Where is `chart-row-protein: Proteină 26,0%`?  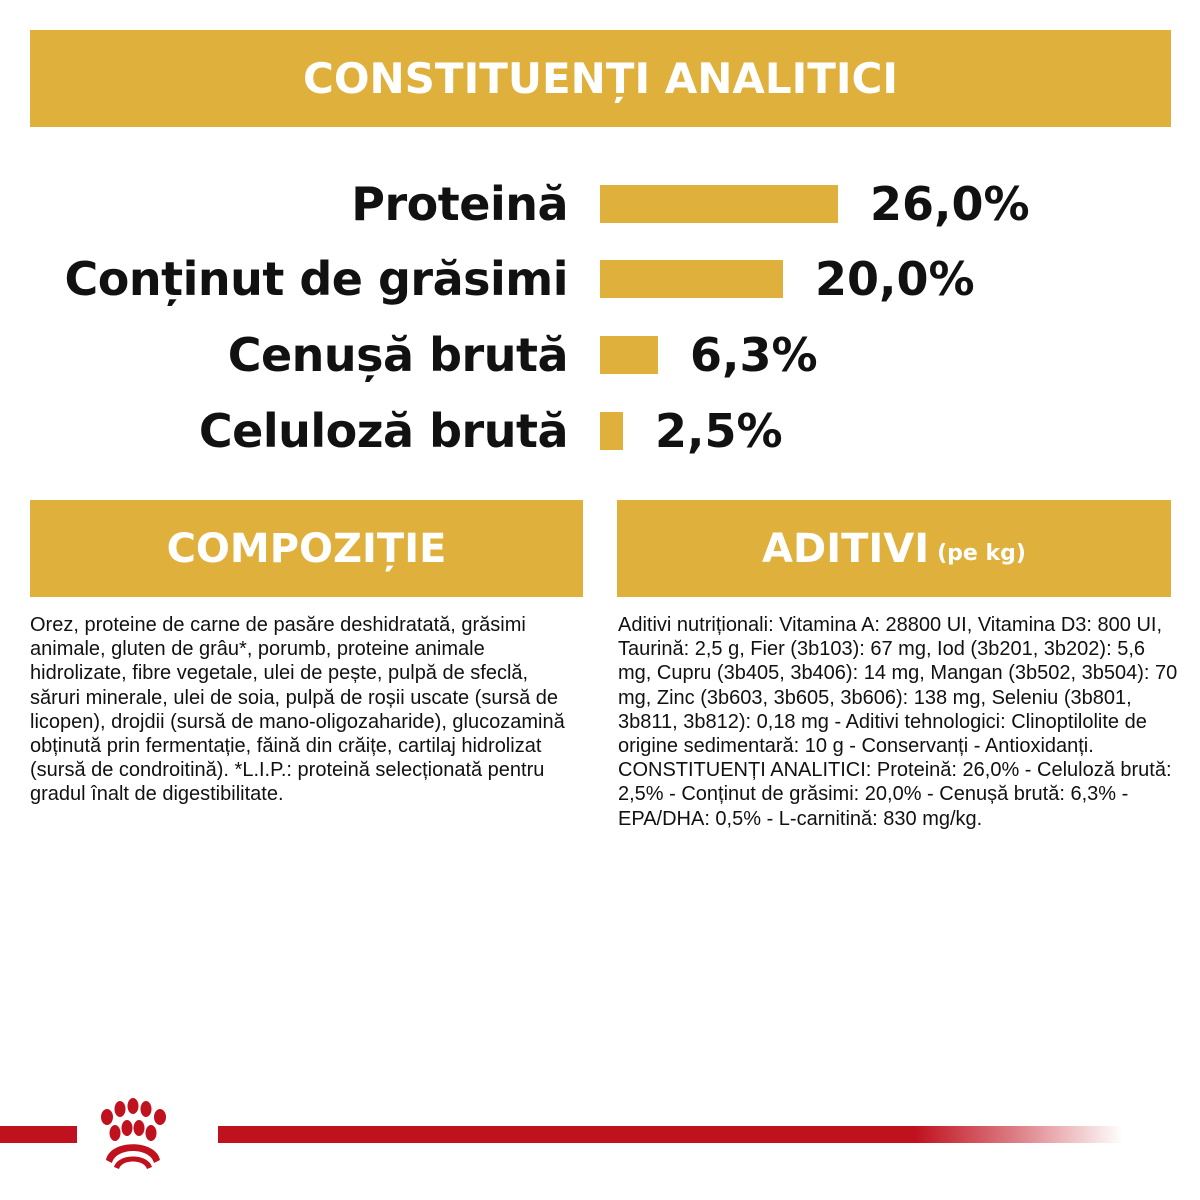 chart-row-protein: Proteină 26,0% is located at coordinates (600, 204).